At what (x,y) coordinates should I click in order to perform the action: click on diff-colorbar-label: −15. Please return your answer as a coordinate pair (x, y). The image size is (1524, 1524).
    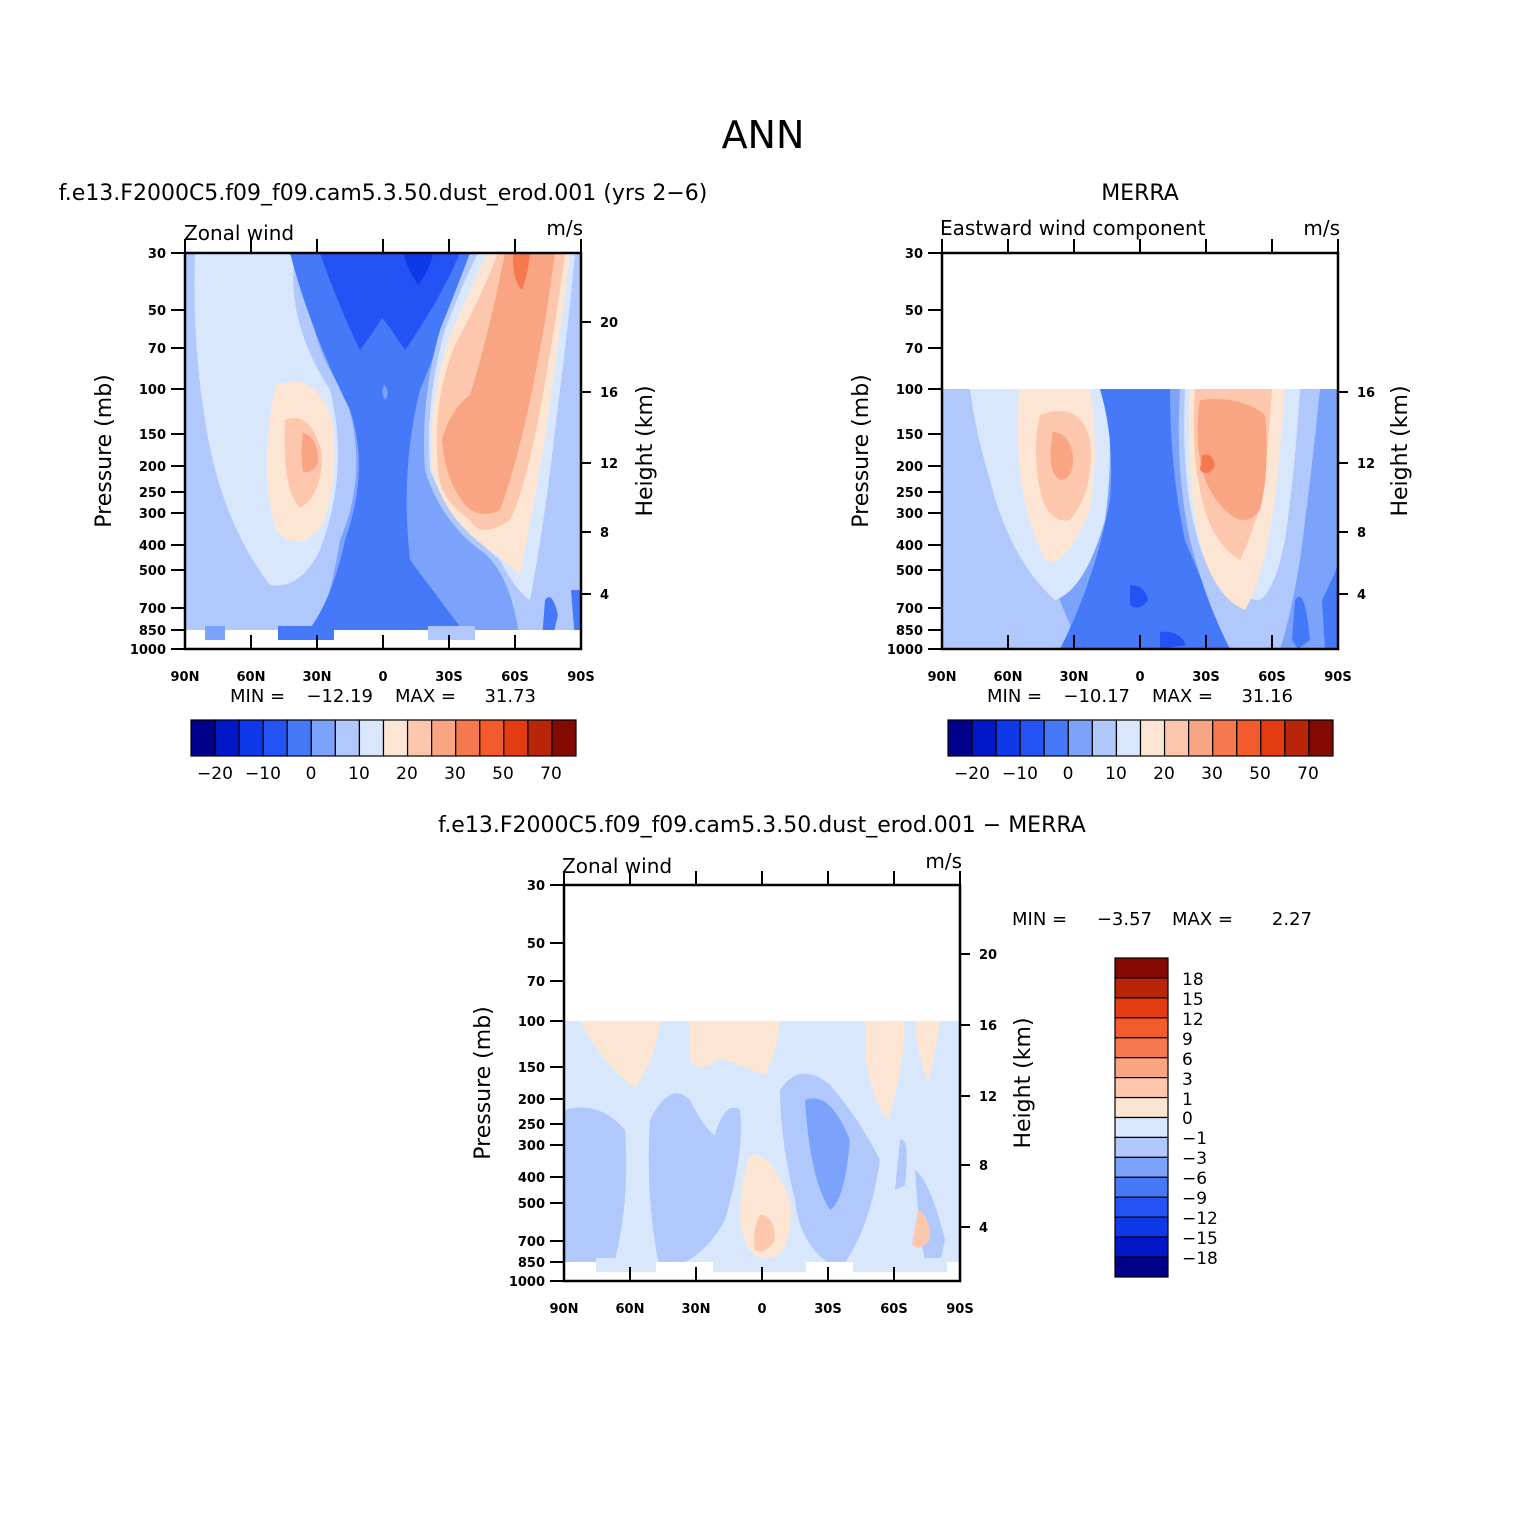
    Looking at the image, I should click on (1200, 1239).